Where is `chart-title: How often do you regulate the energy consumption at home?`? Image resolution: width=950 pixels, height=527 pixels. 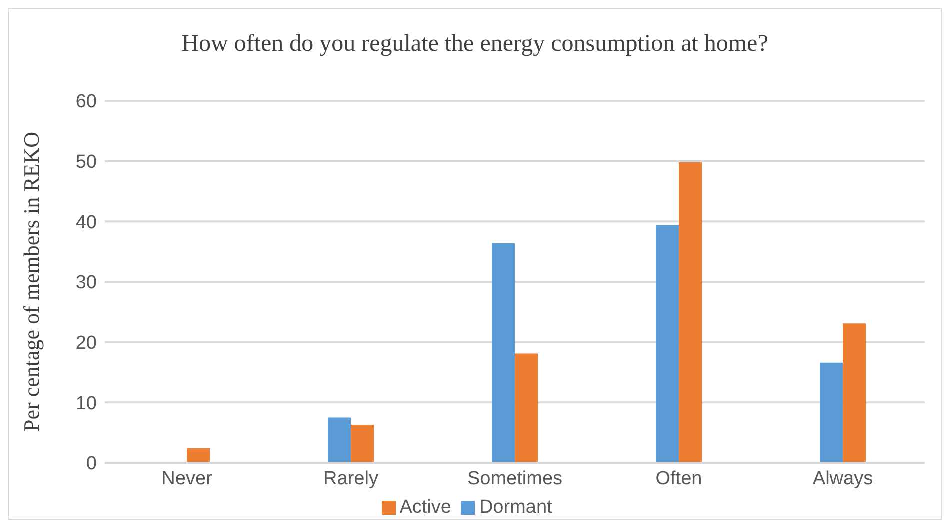
chart-title: How often do you regulate the energy consumption at home? is located at coordinates (475, 44).